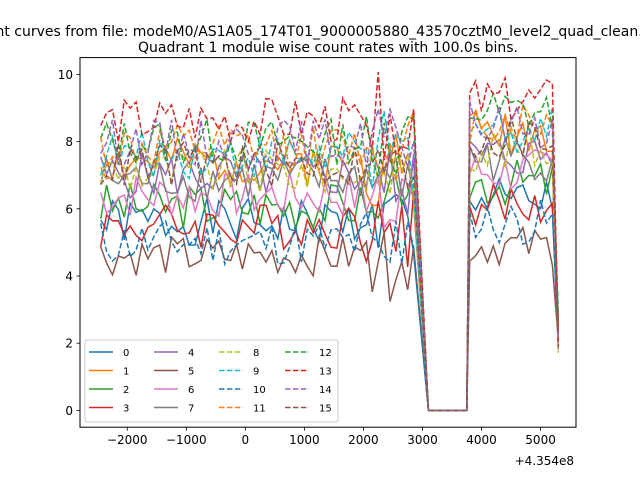 The image size is (640, 480). Describe the element at coordinates (256, 372) in the screenshot. I see `legend-label-9: 9` at that location.